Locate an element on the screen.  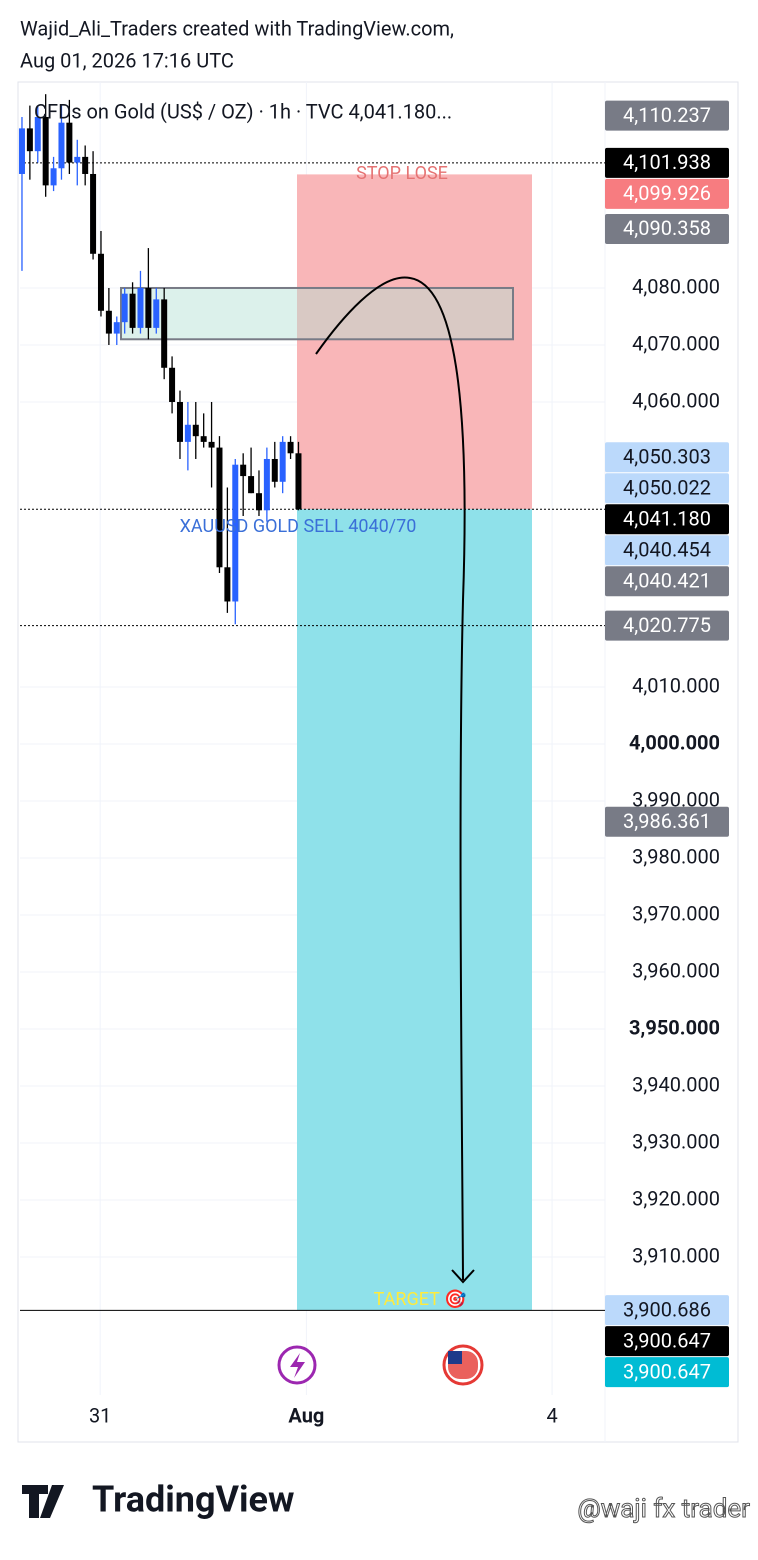
annotation: STOP LOSE is located at coordinates (402, 173).